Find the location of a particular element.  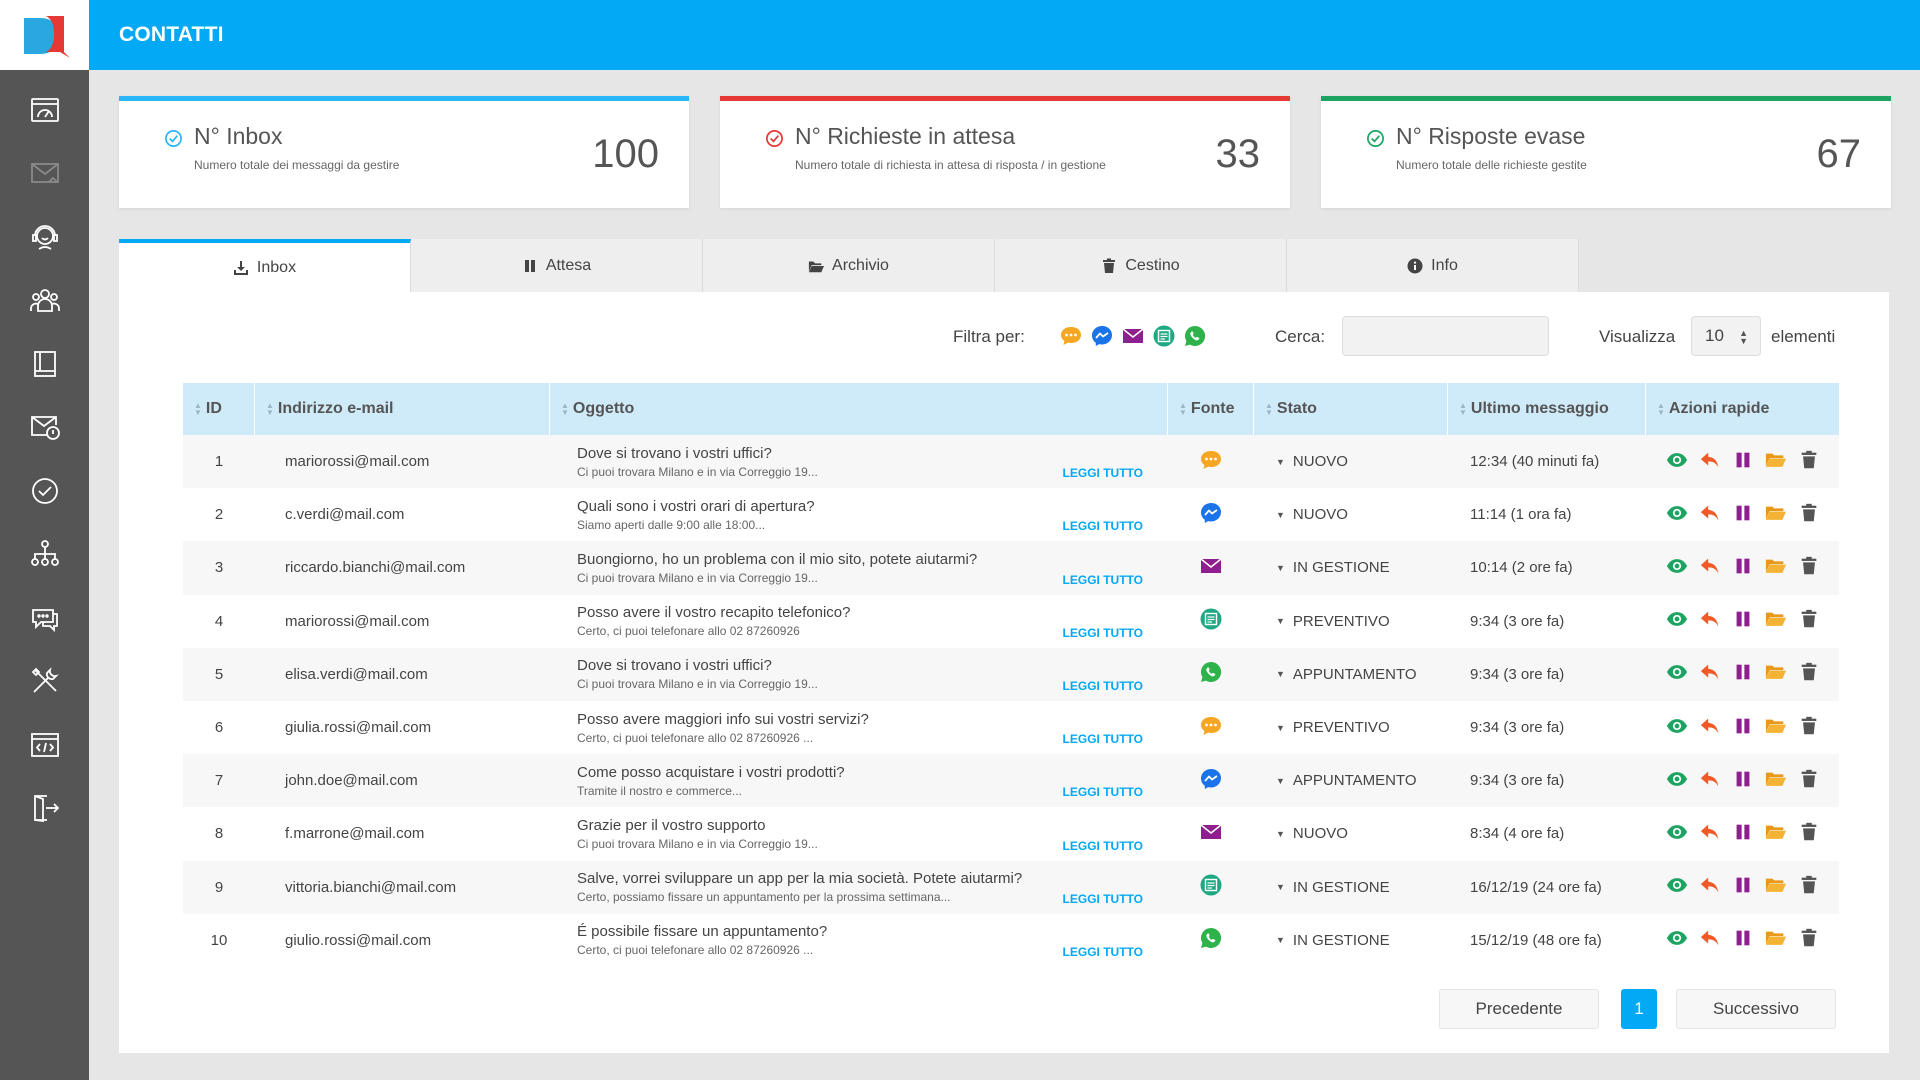

column-header-id: ▲ ▼ ID is located at coordinates (219, 409).